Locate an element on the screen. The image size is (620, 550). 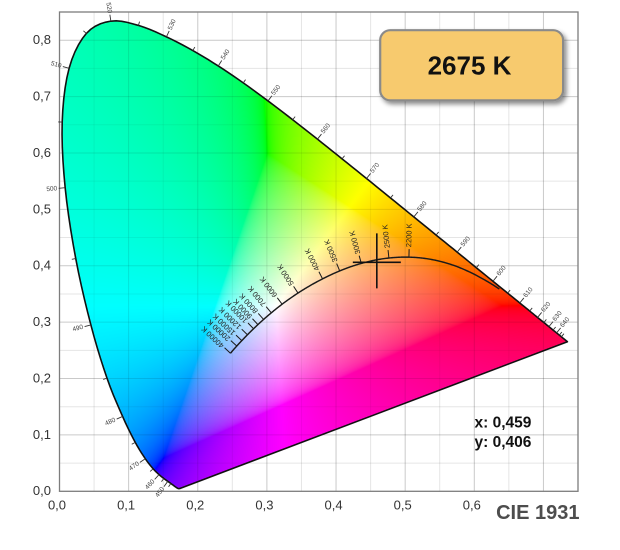
svg-text: 490 is located at coordinates (78, 329).